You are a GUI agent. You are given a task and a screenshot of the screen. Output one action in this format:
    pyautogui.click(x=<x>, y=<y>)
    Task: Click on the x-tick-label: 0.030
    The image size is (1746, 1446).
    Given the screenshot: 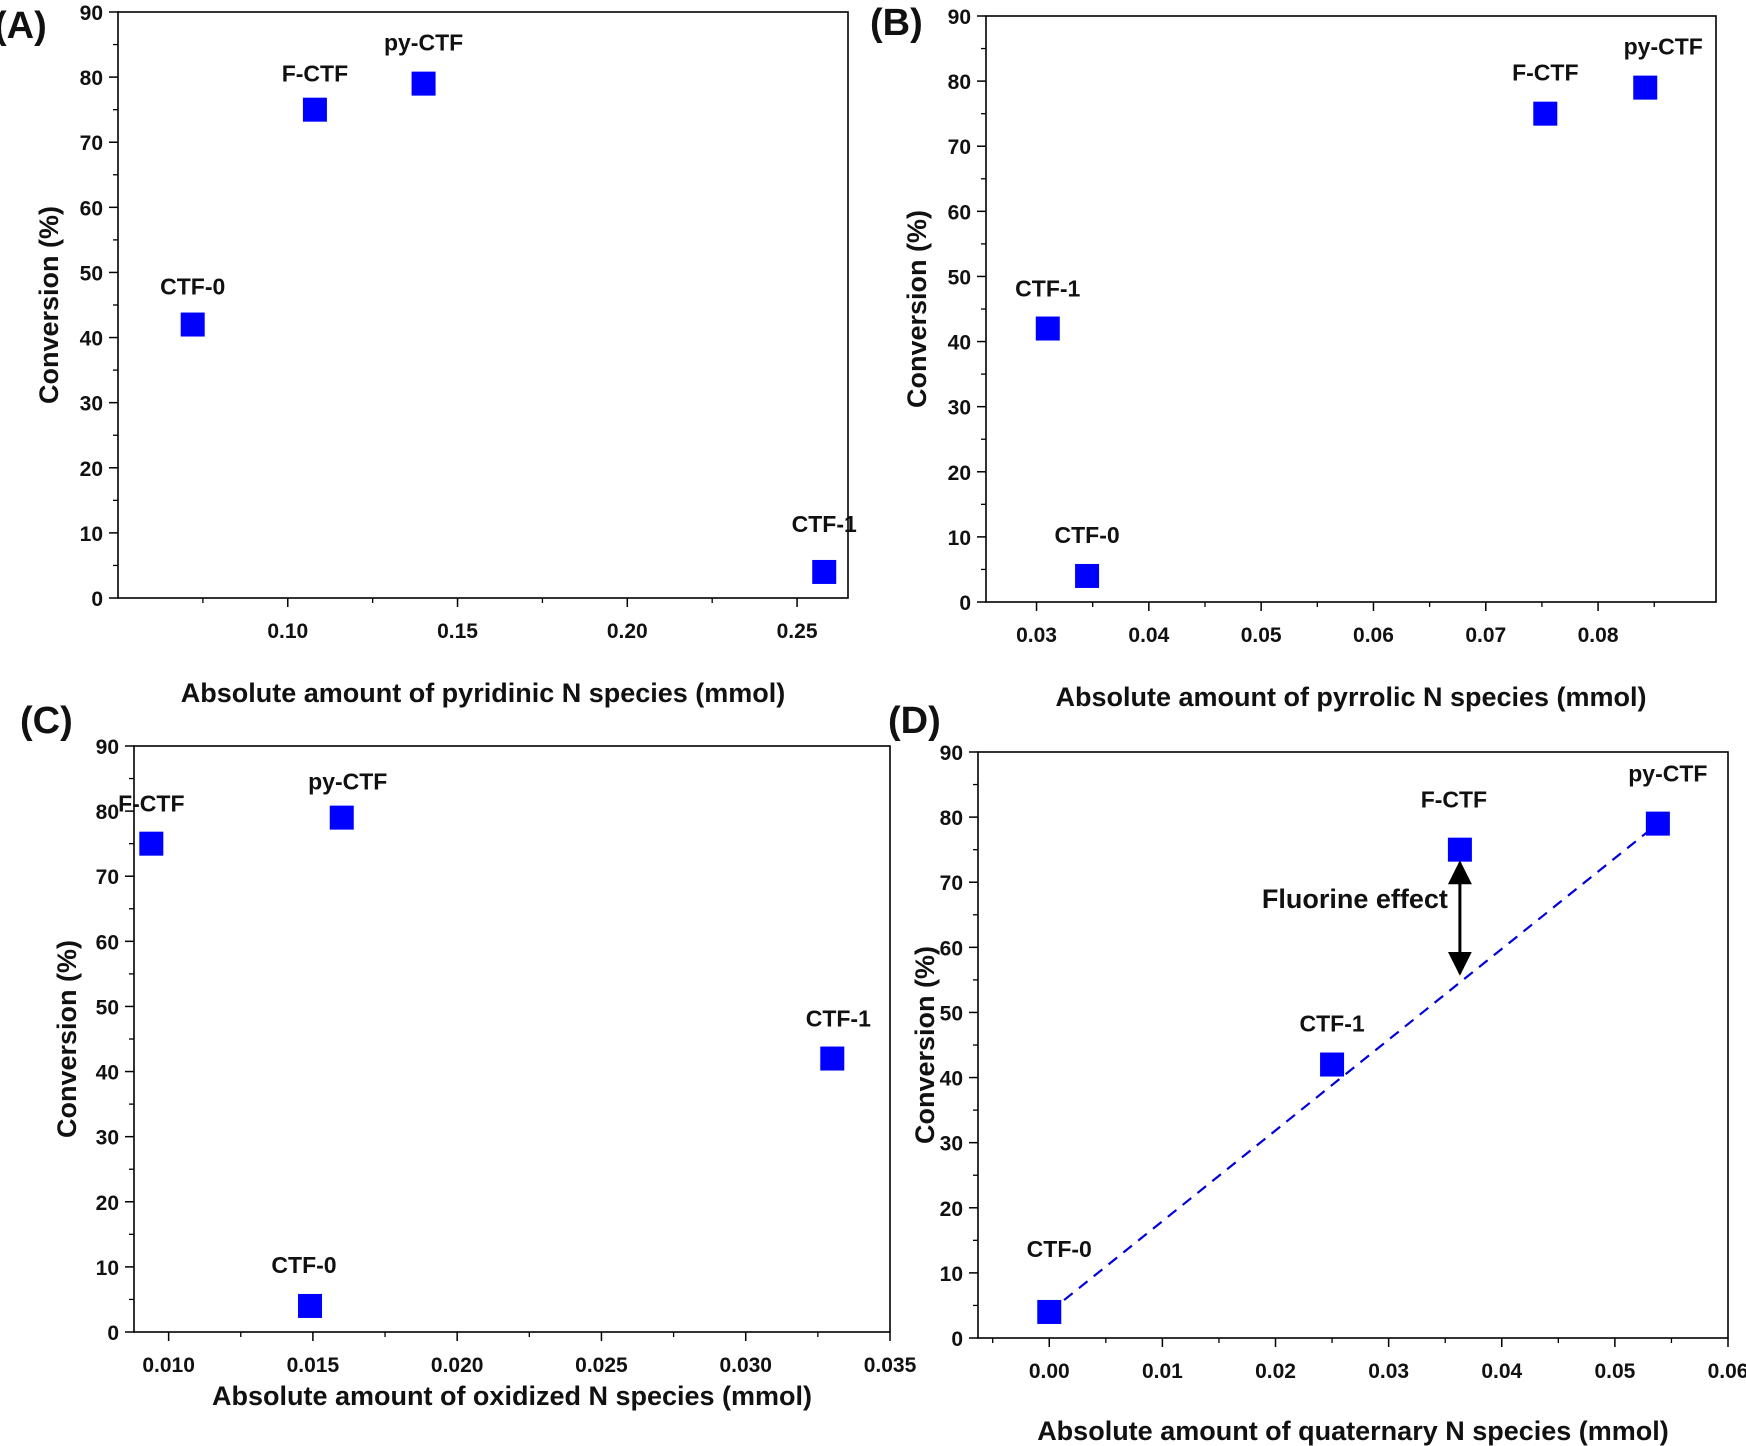 What is the action you would take?
    pyautogui.click(x=745, y=1365)
    